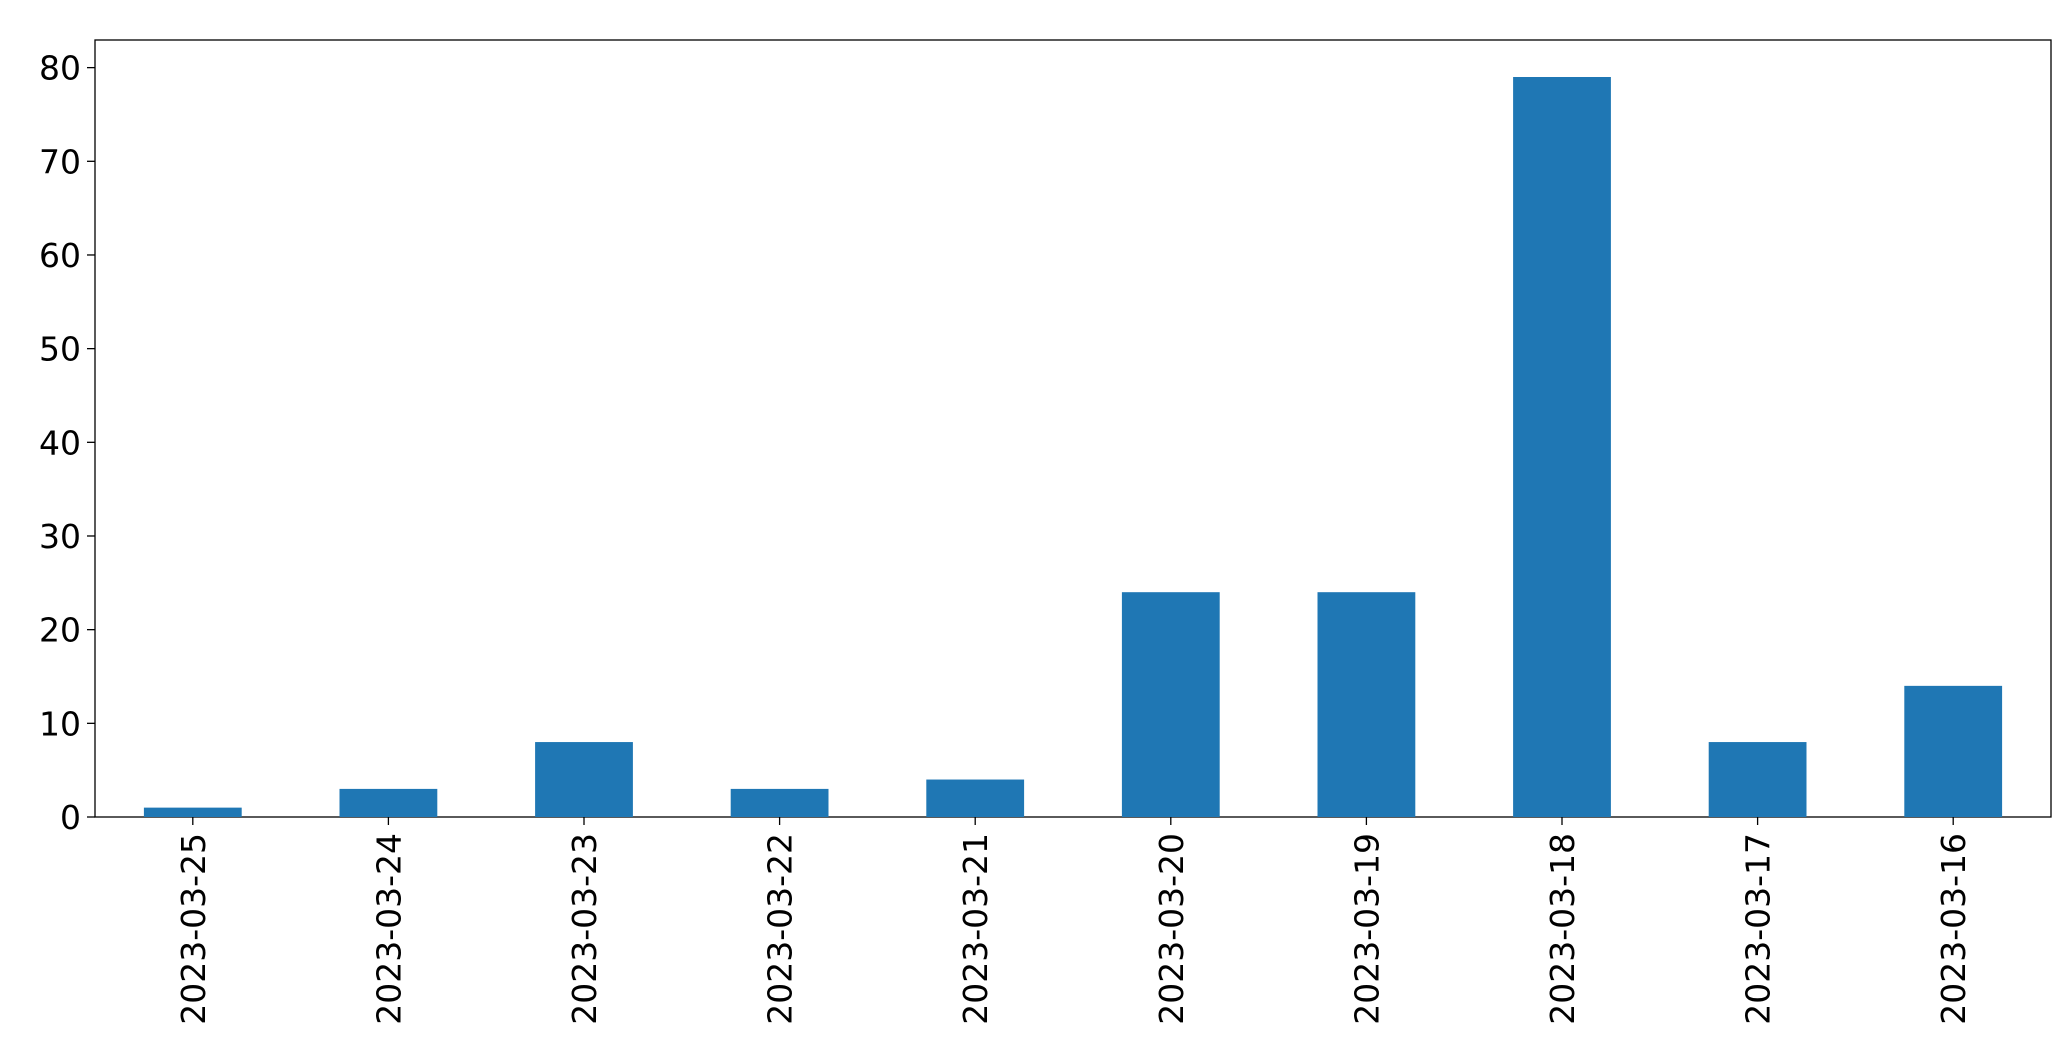  I want to click on y-tick-label: 50, so click(60, 349).